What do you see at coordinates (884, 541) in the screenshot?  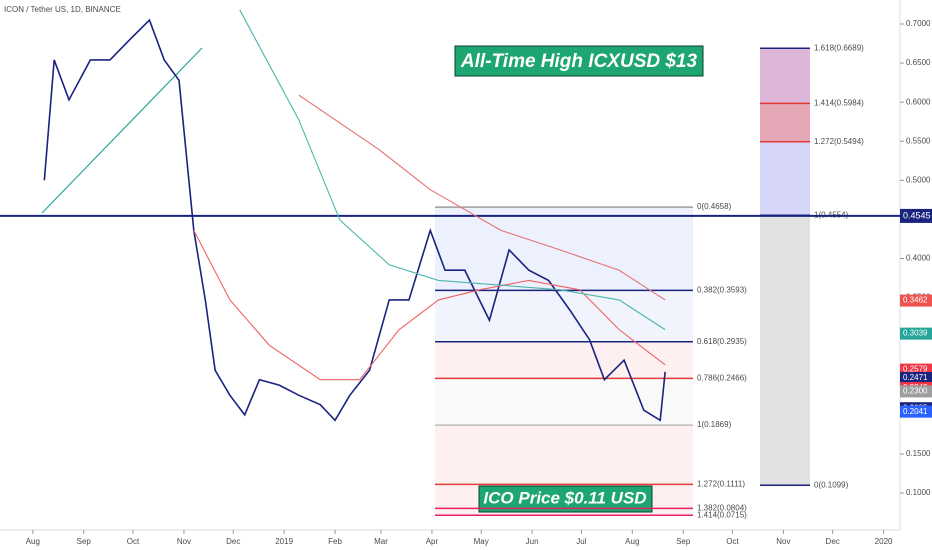 I see `x-tick-label: 2020` at bounding box center [884, 541].